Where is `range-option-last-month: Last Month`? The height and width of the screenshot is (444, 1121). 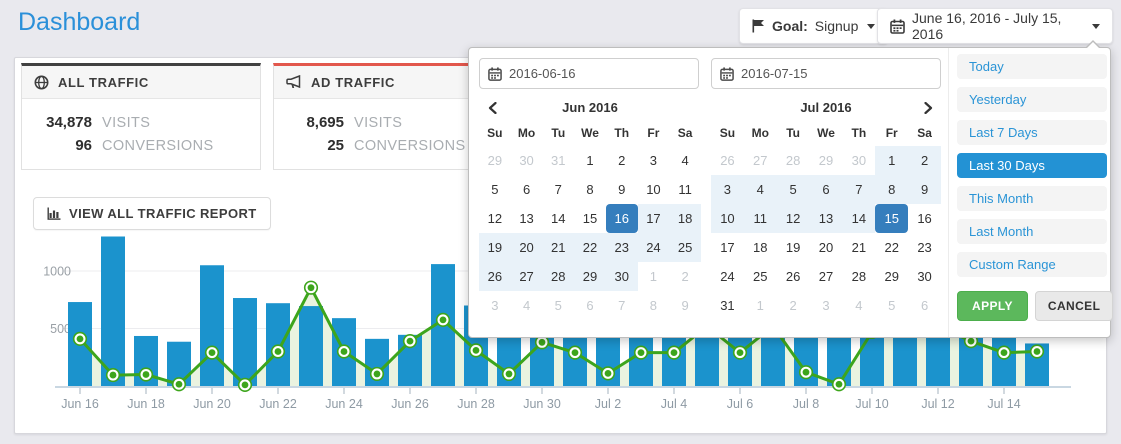 range-option-last-month: Last Month is located at coordinates (1032, 231).